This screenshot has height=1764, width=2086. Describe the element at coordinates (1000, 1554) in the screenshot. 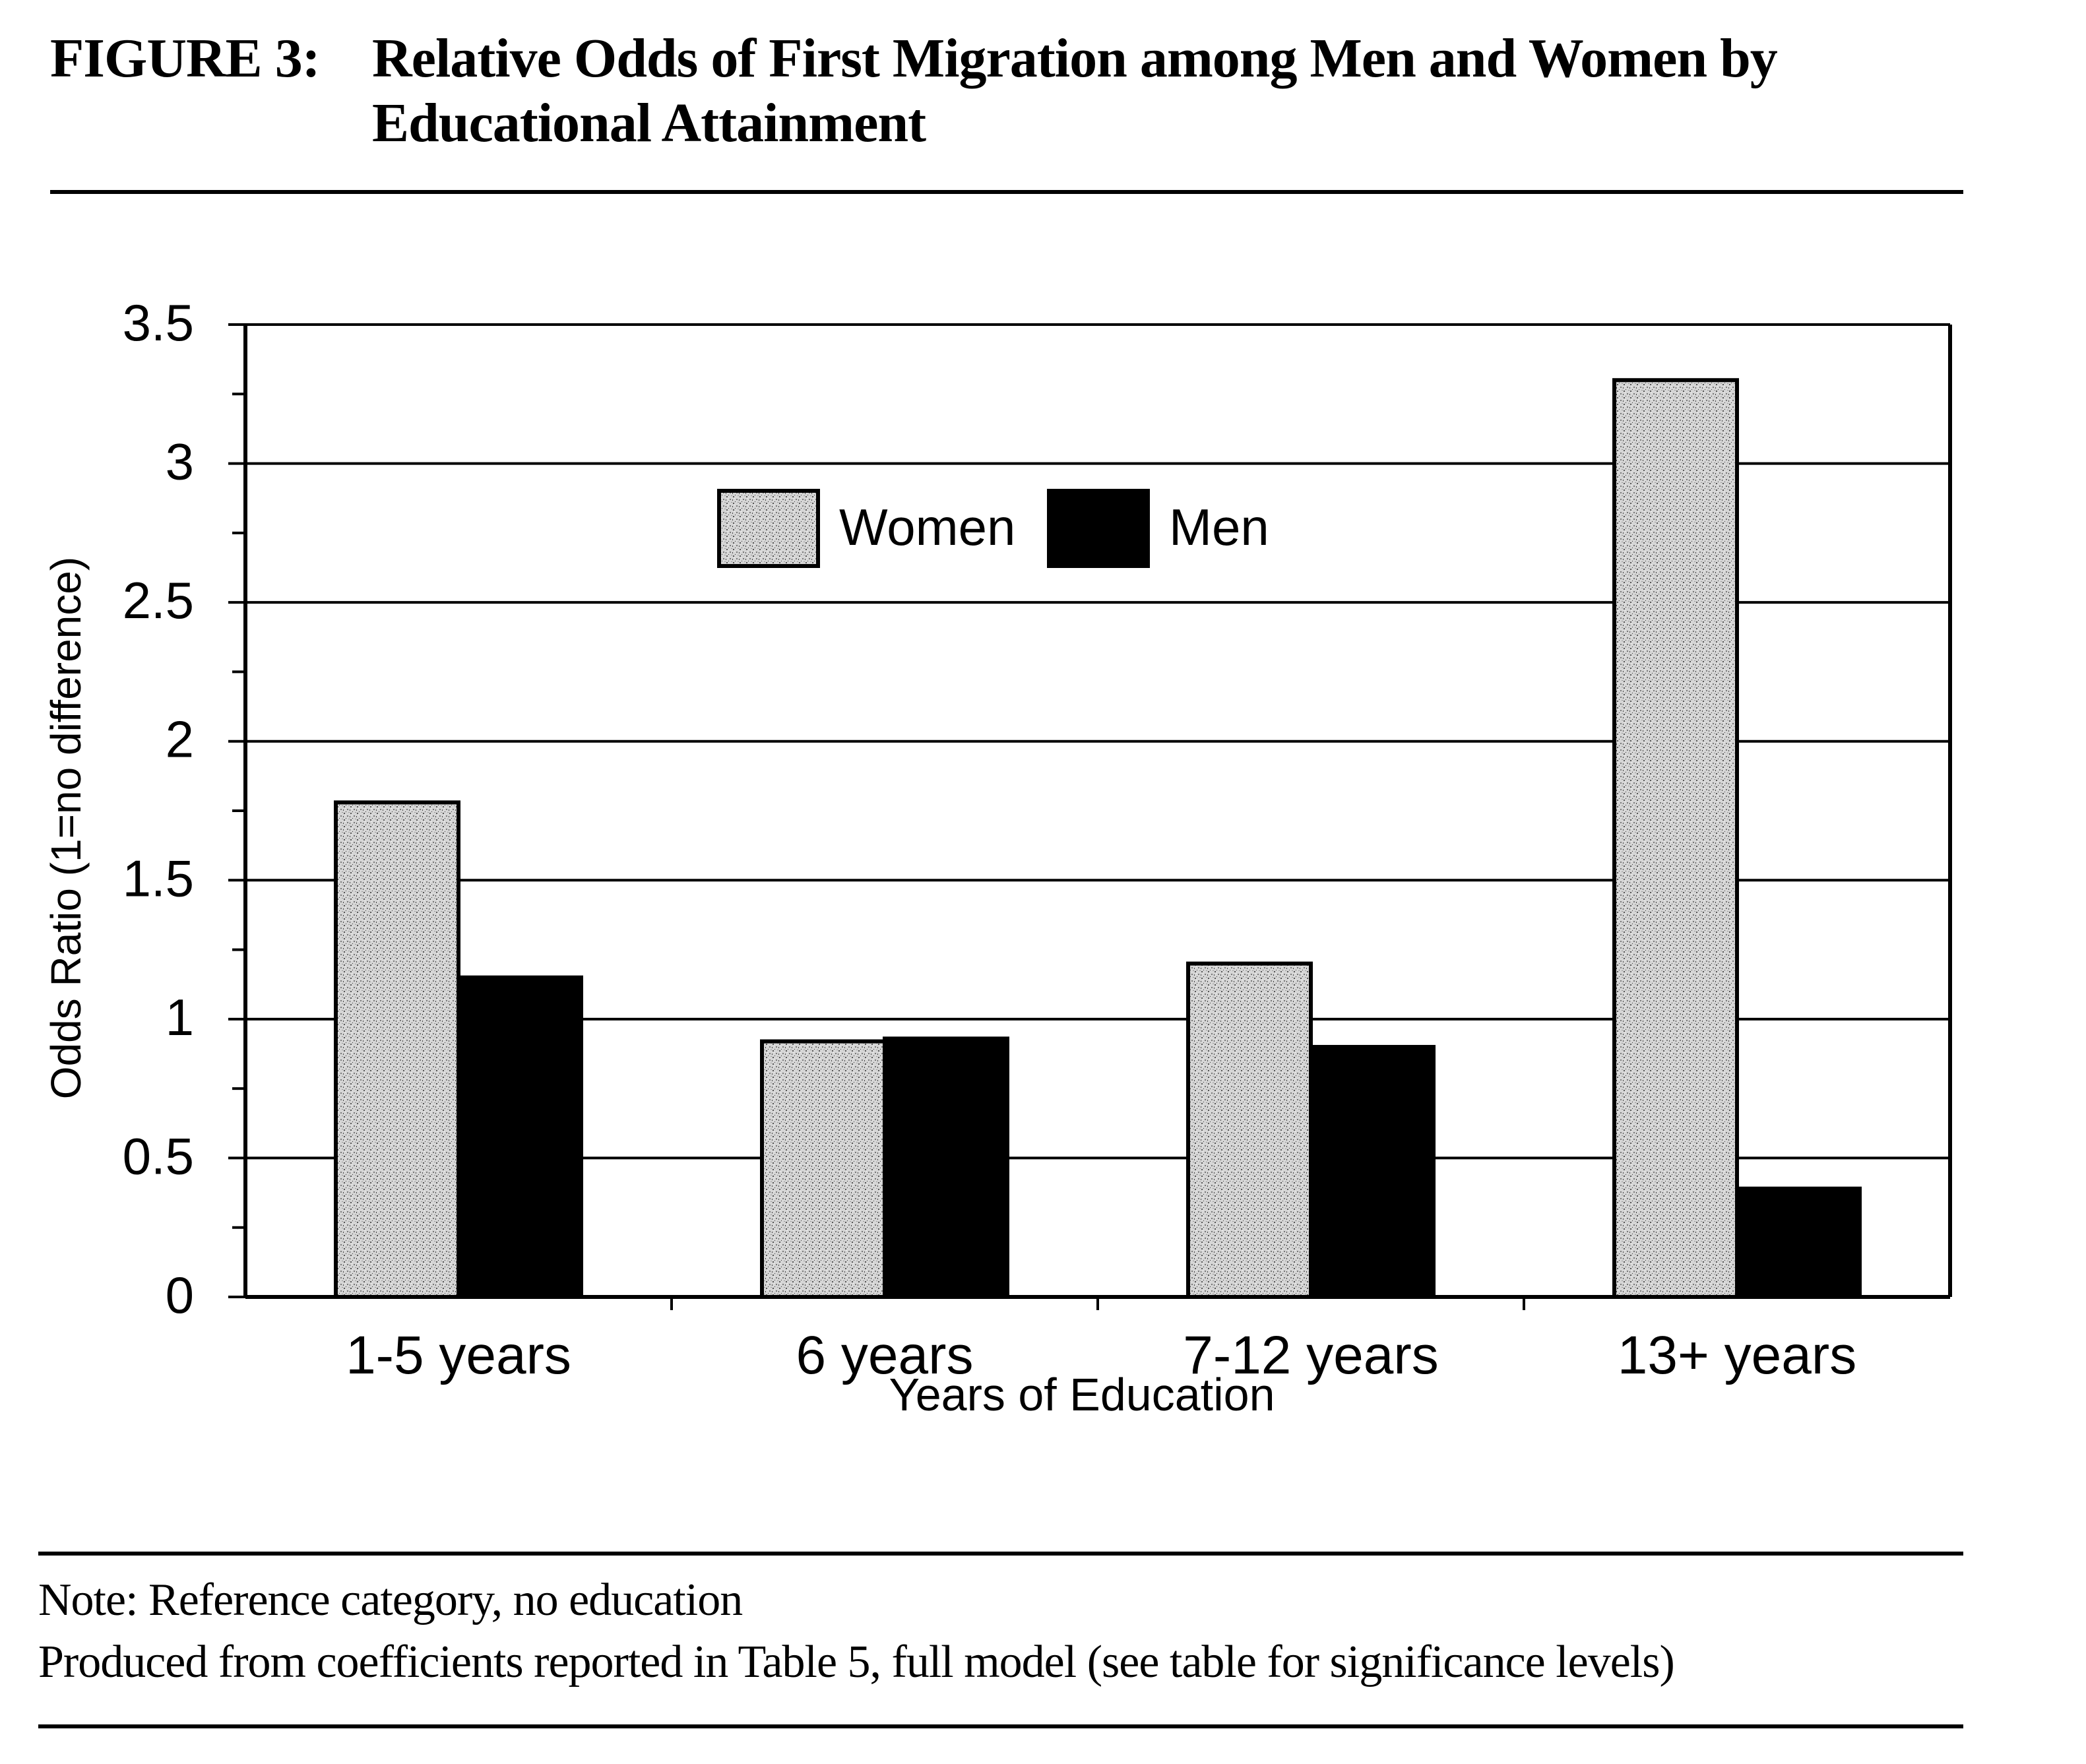

I see `notes-top-rule` at that location.